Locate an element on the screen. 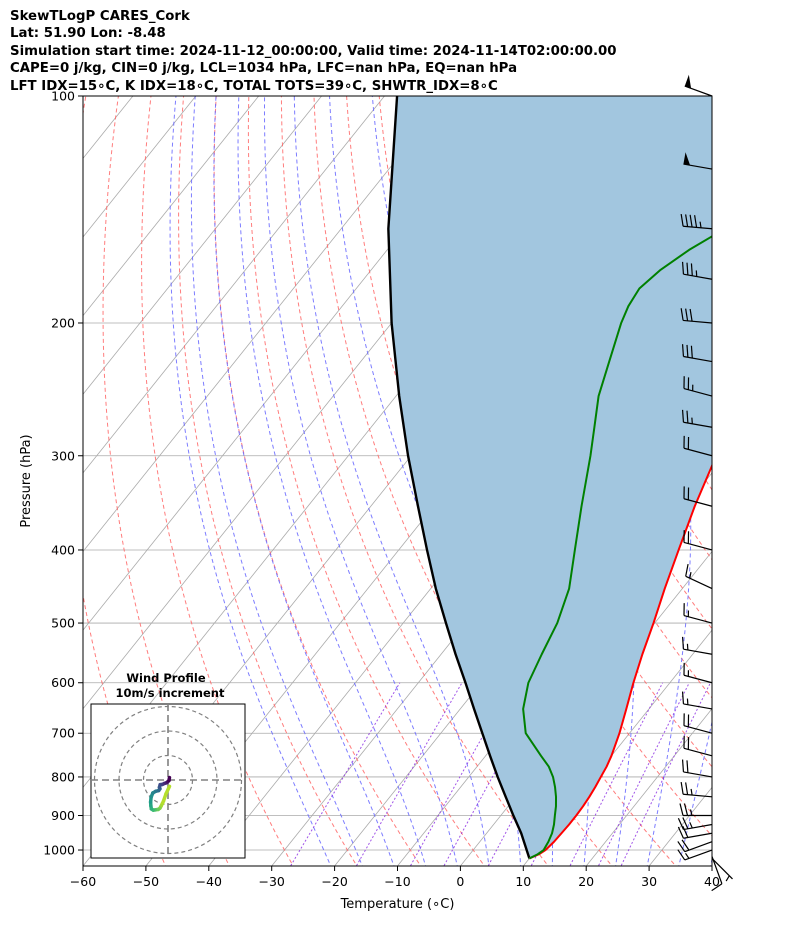 The height and width of the screenshot is (937, 794). temperature-profile-line is located at coordinates (620, 661).